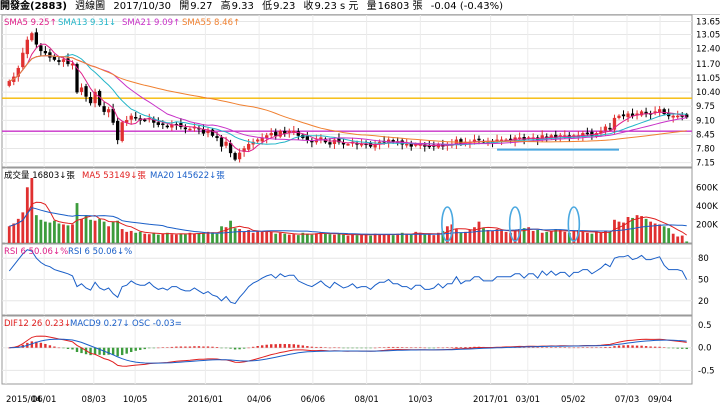  I want to click on price-tick-label: 11.05, so click(708, 79).